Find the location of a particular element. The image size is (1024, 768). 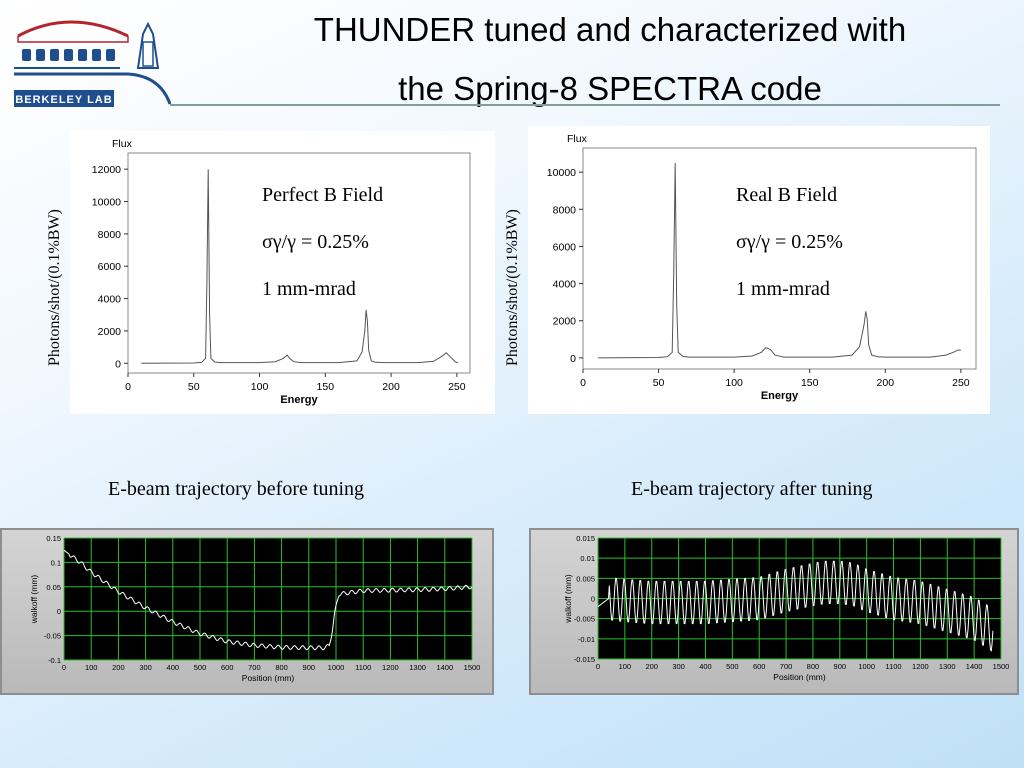

annotation-perfect-field: Perfect B Field is located at coordinates (323, 195).